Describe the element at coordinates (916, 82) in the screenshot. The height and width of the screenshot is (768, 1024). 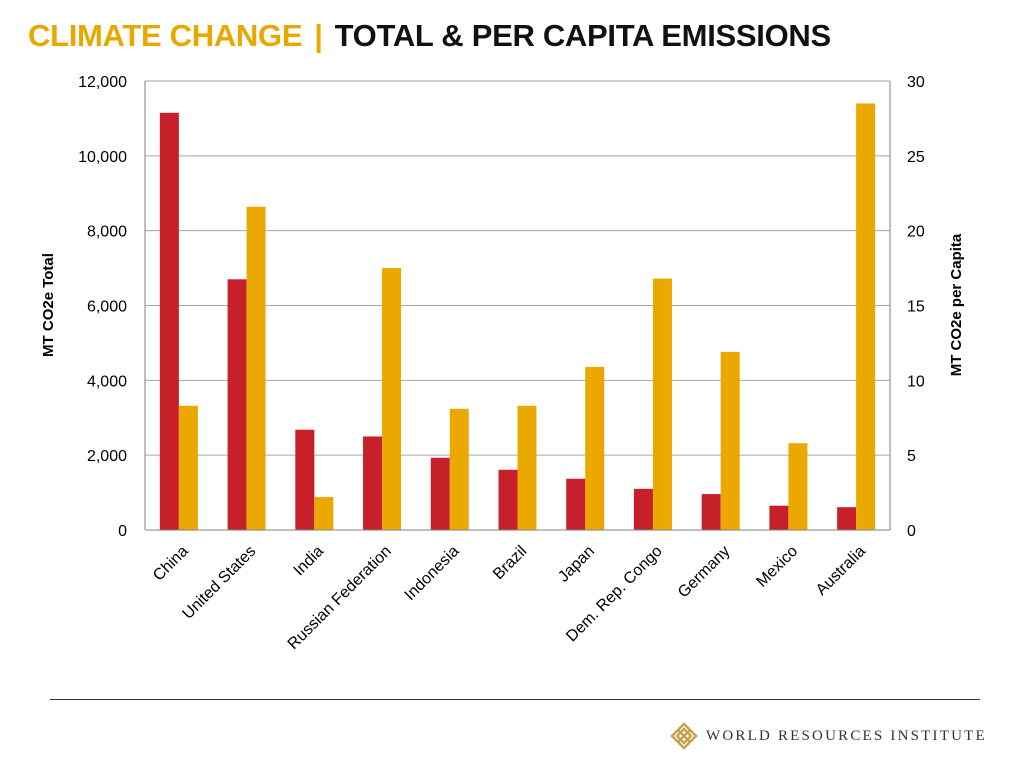
I see `right-tick-label: 30` at that location.